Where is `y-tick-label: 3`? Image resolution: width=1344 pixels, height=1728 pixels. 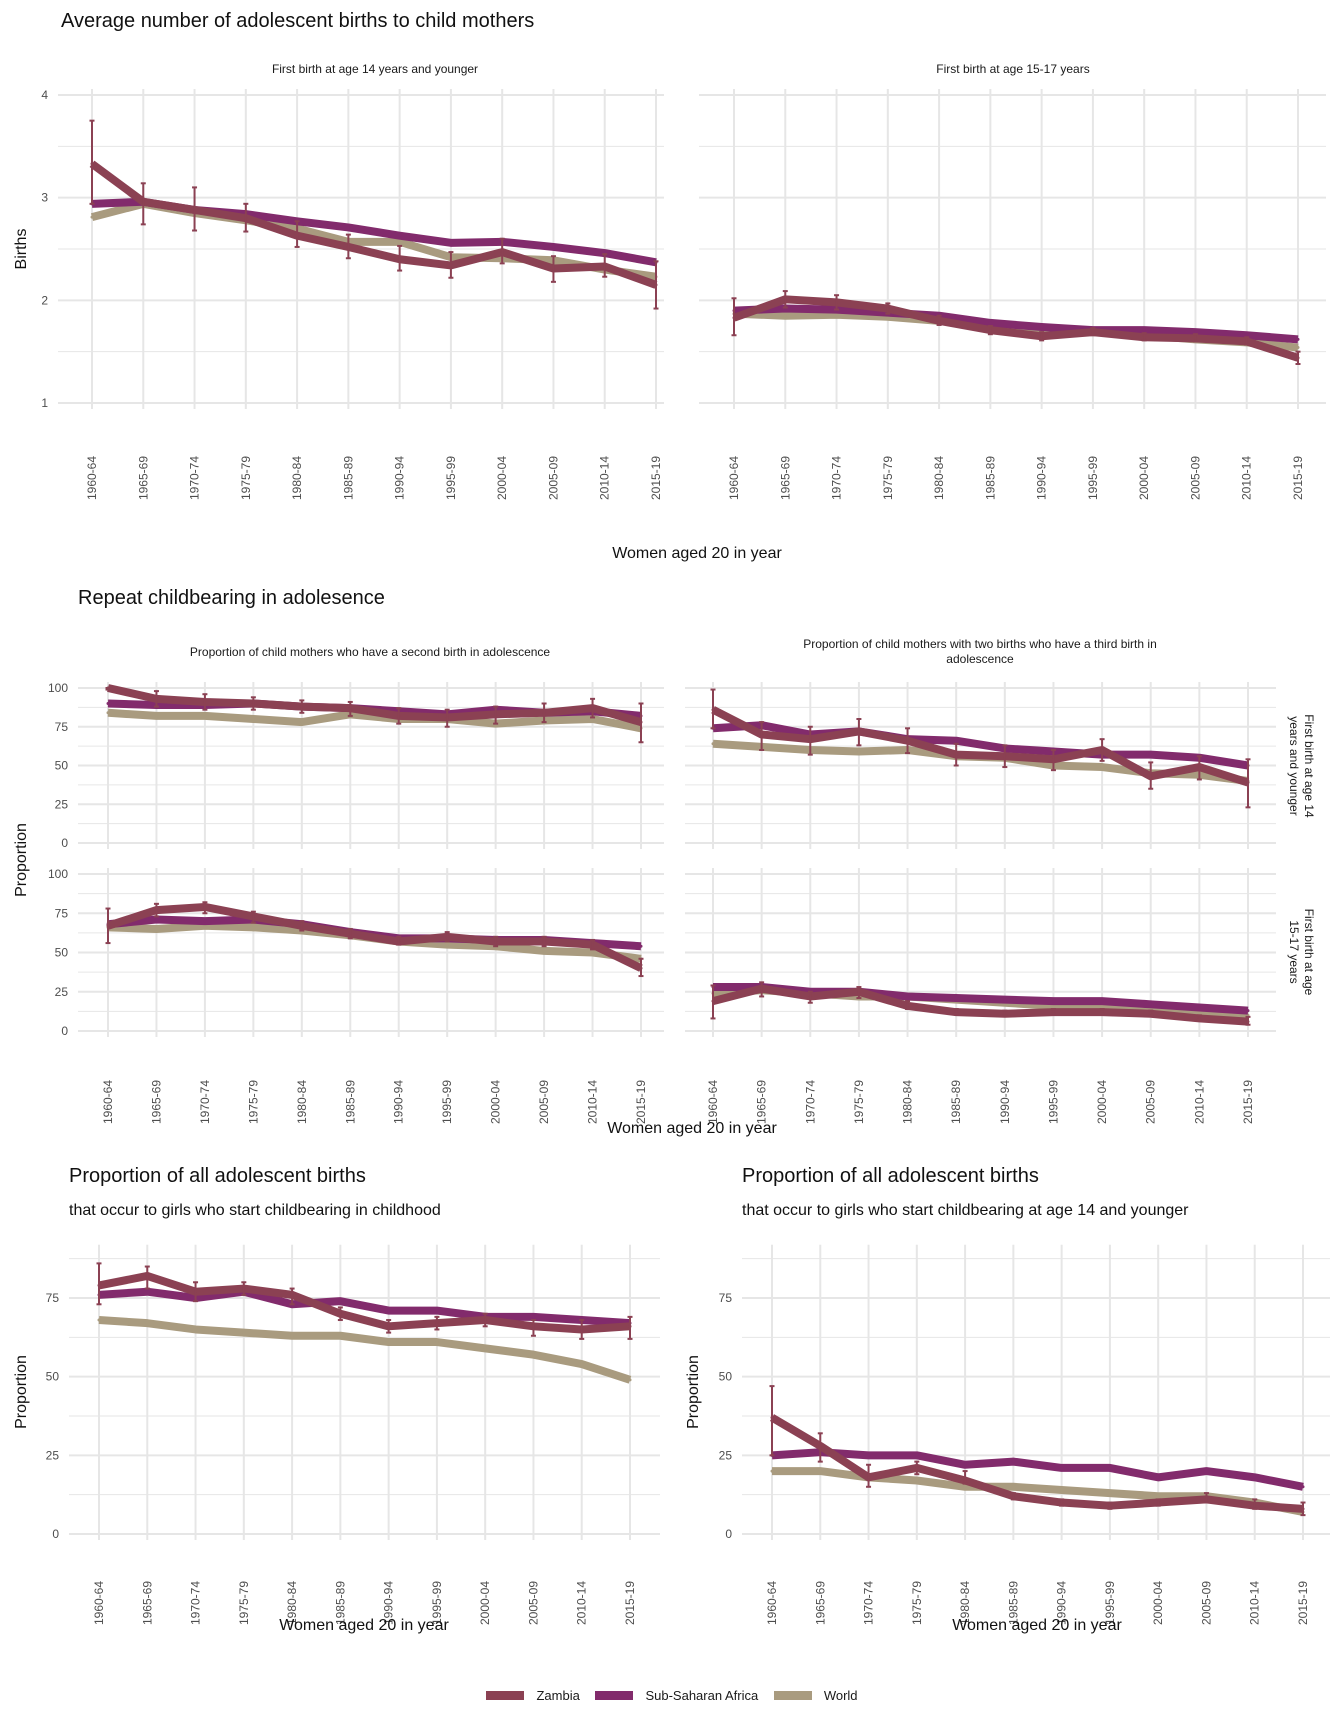
y-tick-label: 3 is located at coordinates (44, 198).